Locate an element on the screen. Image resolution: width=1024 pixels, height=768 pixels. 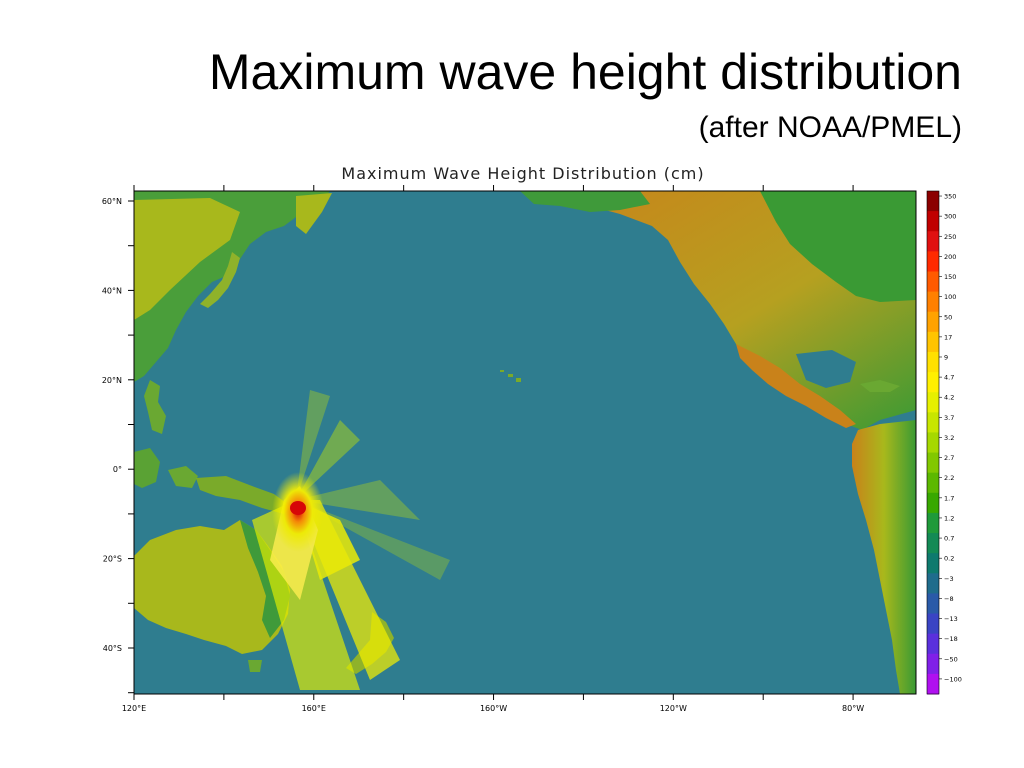
lon-label: 80°W is located at coordinates (853, 708).